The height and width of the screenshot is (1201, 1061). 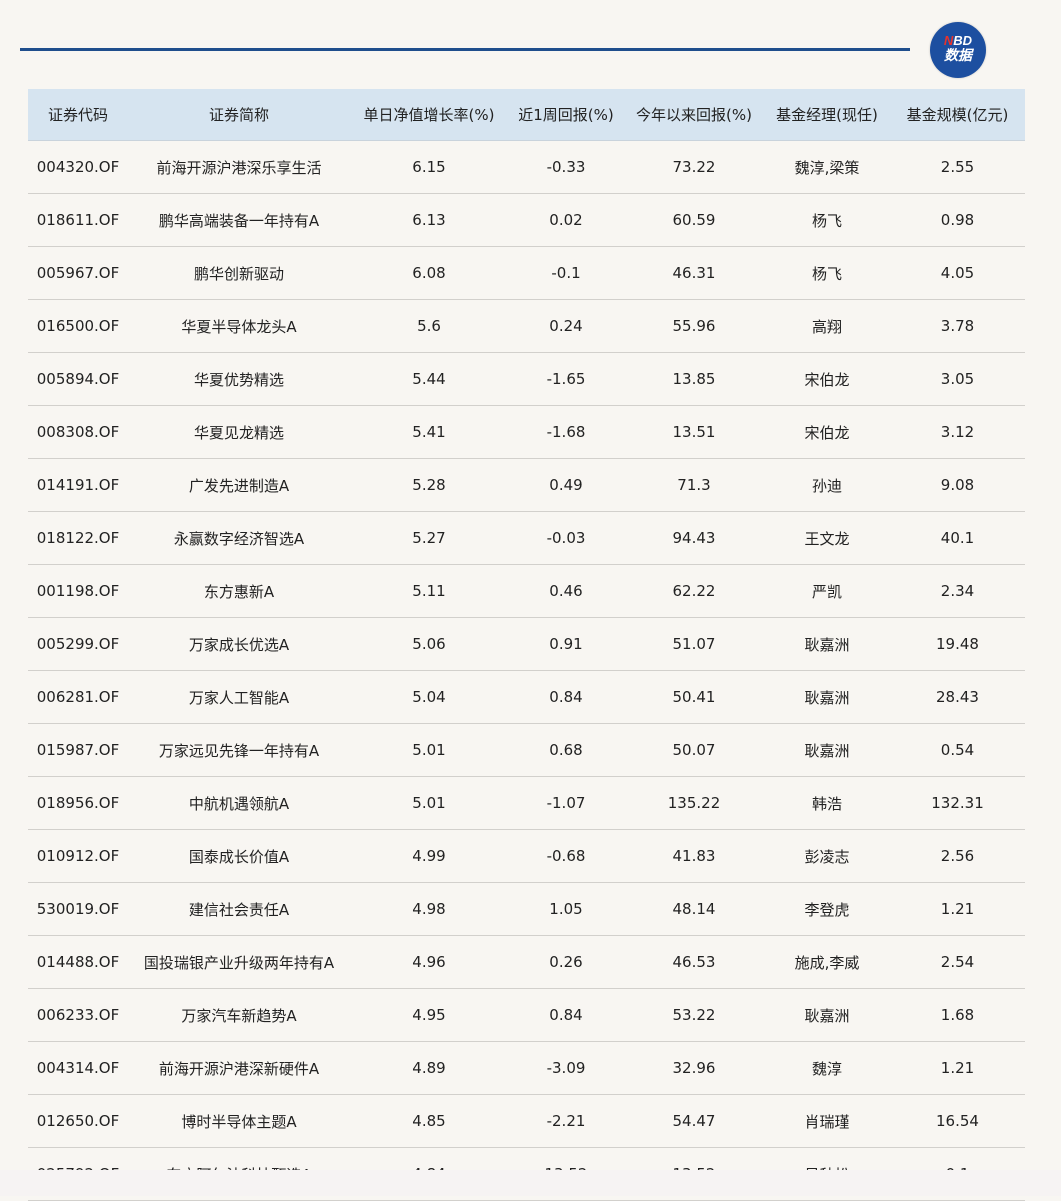 What do you see at coordinates (827, 326) in the screenshot?
I see `cell-manager: 高翔` at bounding box center [827, 326].